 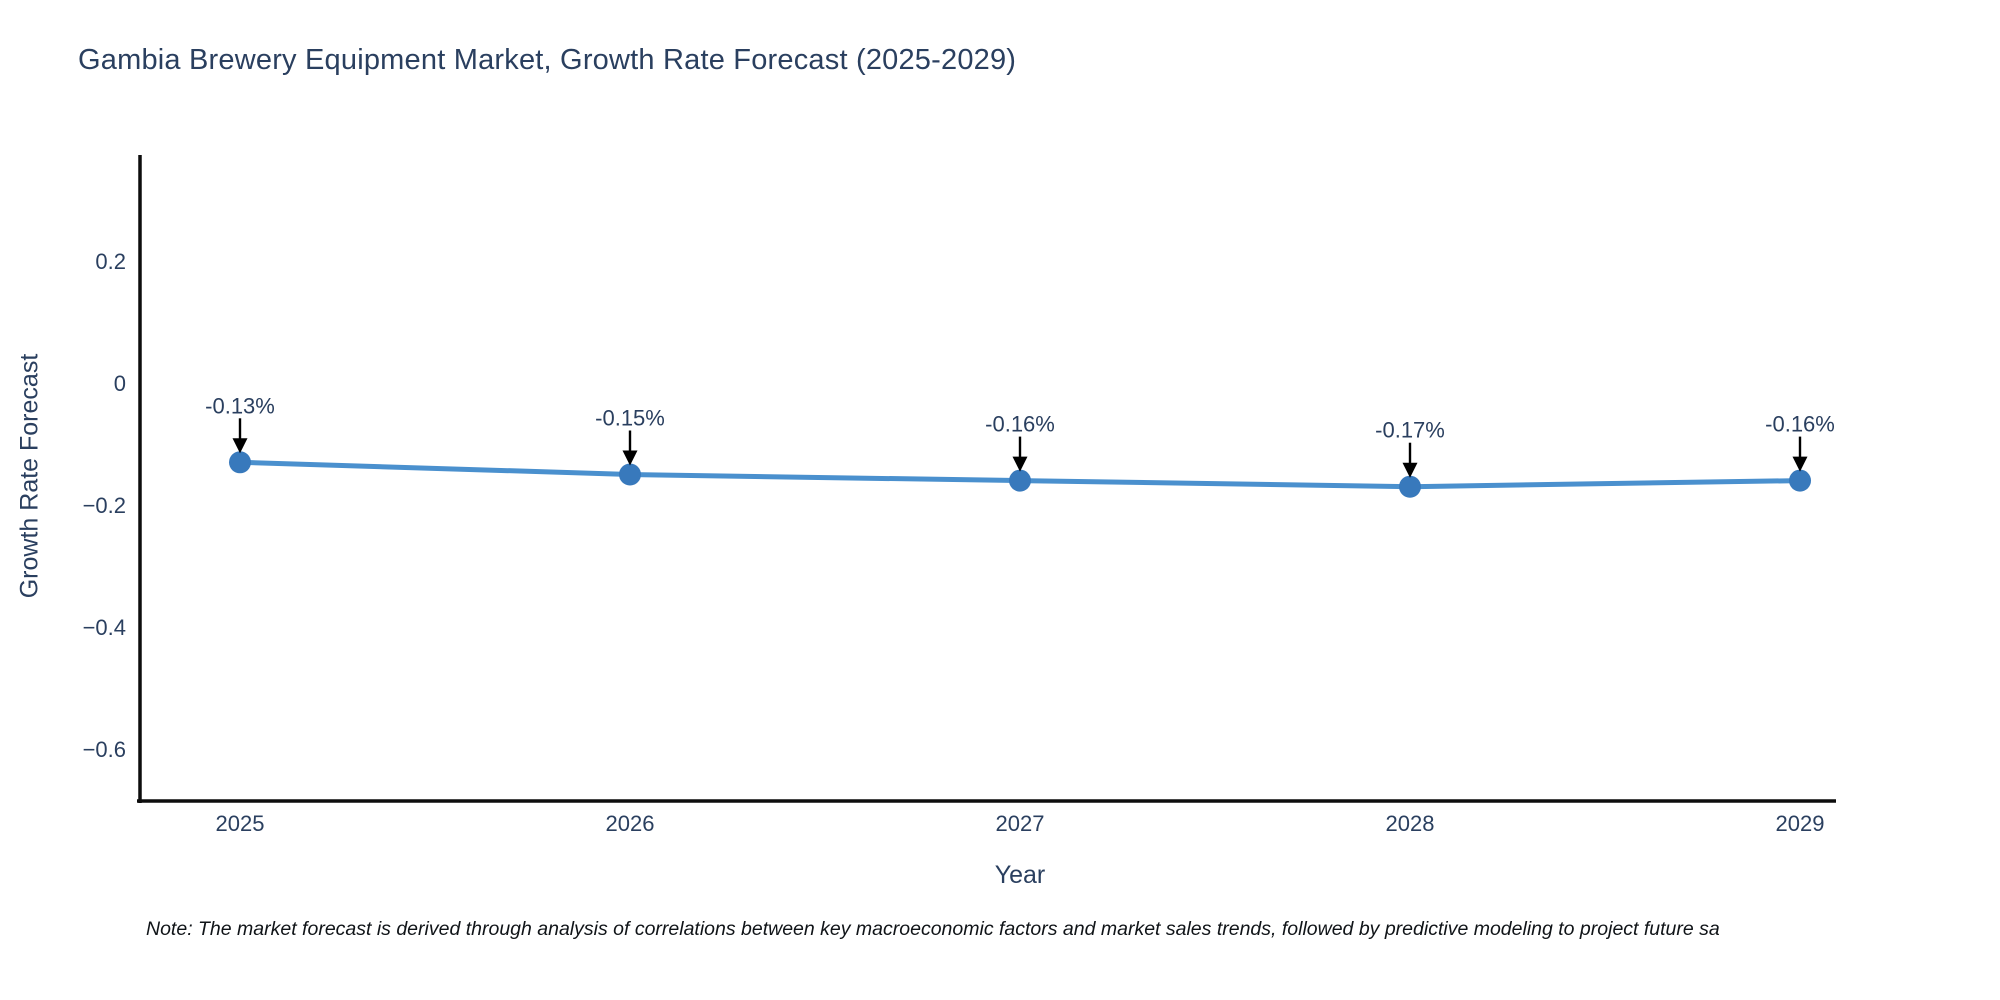 I want to click on x-tick-label: 2027, so click(x=1020, y=823).